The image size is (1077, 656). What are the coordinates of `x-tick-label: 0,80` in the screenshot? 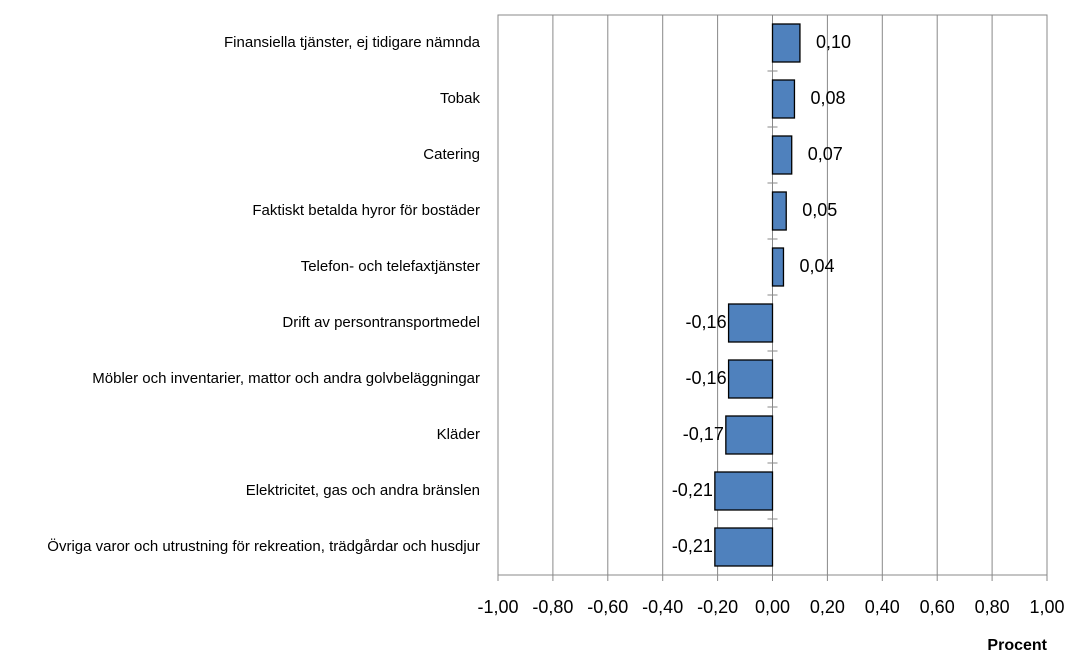 It's located at (992, 607).